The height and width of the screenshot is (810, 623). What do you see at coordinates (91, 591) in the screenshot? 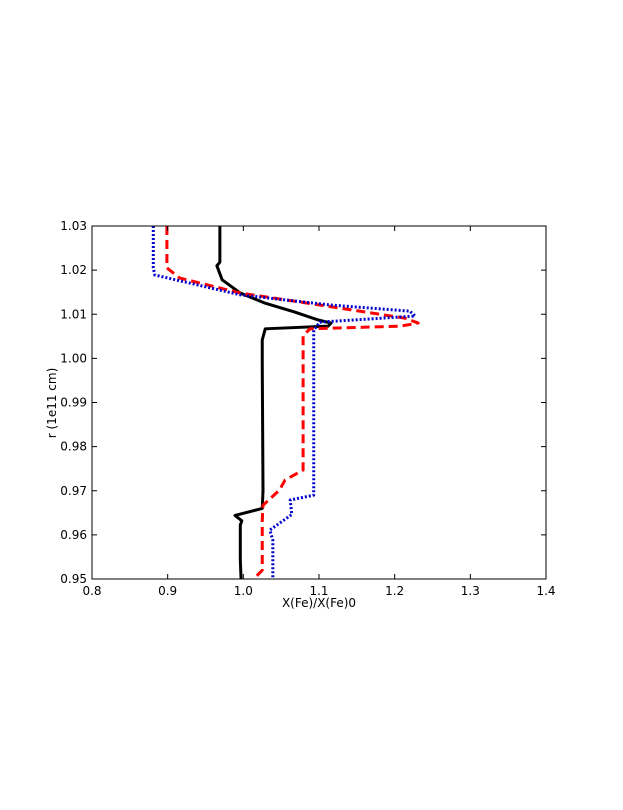
I see `x-tick-label: 0.8` at bounding box center [91, 591].